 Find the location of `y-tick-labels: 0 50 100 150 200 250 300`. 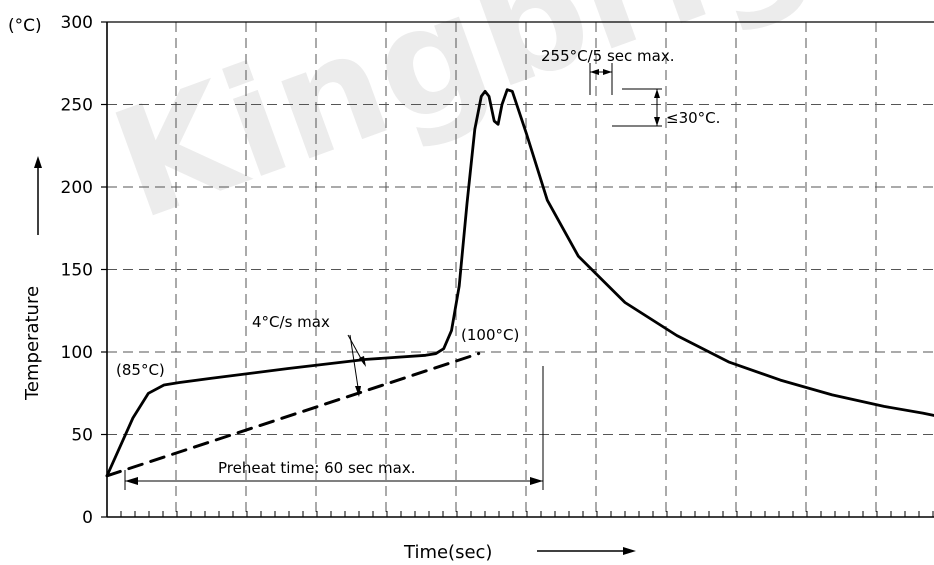

y-tick-labels: 0 50 100 150 200 250 300 is located at coordinates (77, 270).